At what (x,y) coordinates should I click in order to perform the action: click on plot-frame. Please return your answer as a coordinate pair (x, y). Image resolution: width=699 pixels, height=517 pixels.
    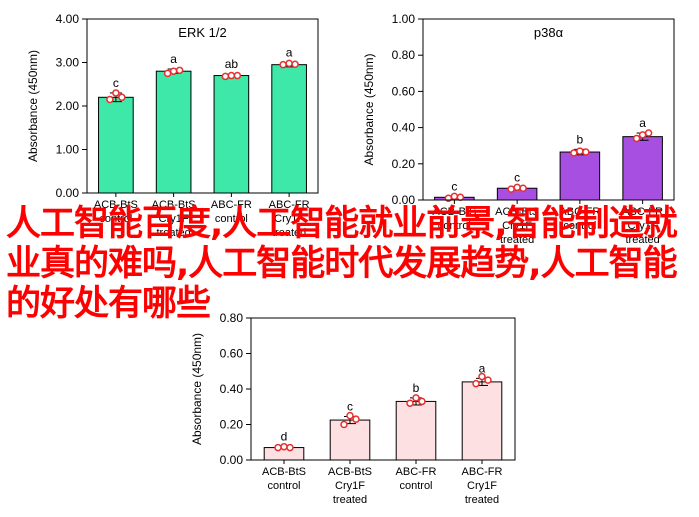
    Looking at the image, I should click on (548, 109).